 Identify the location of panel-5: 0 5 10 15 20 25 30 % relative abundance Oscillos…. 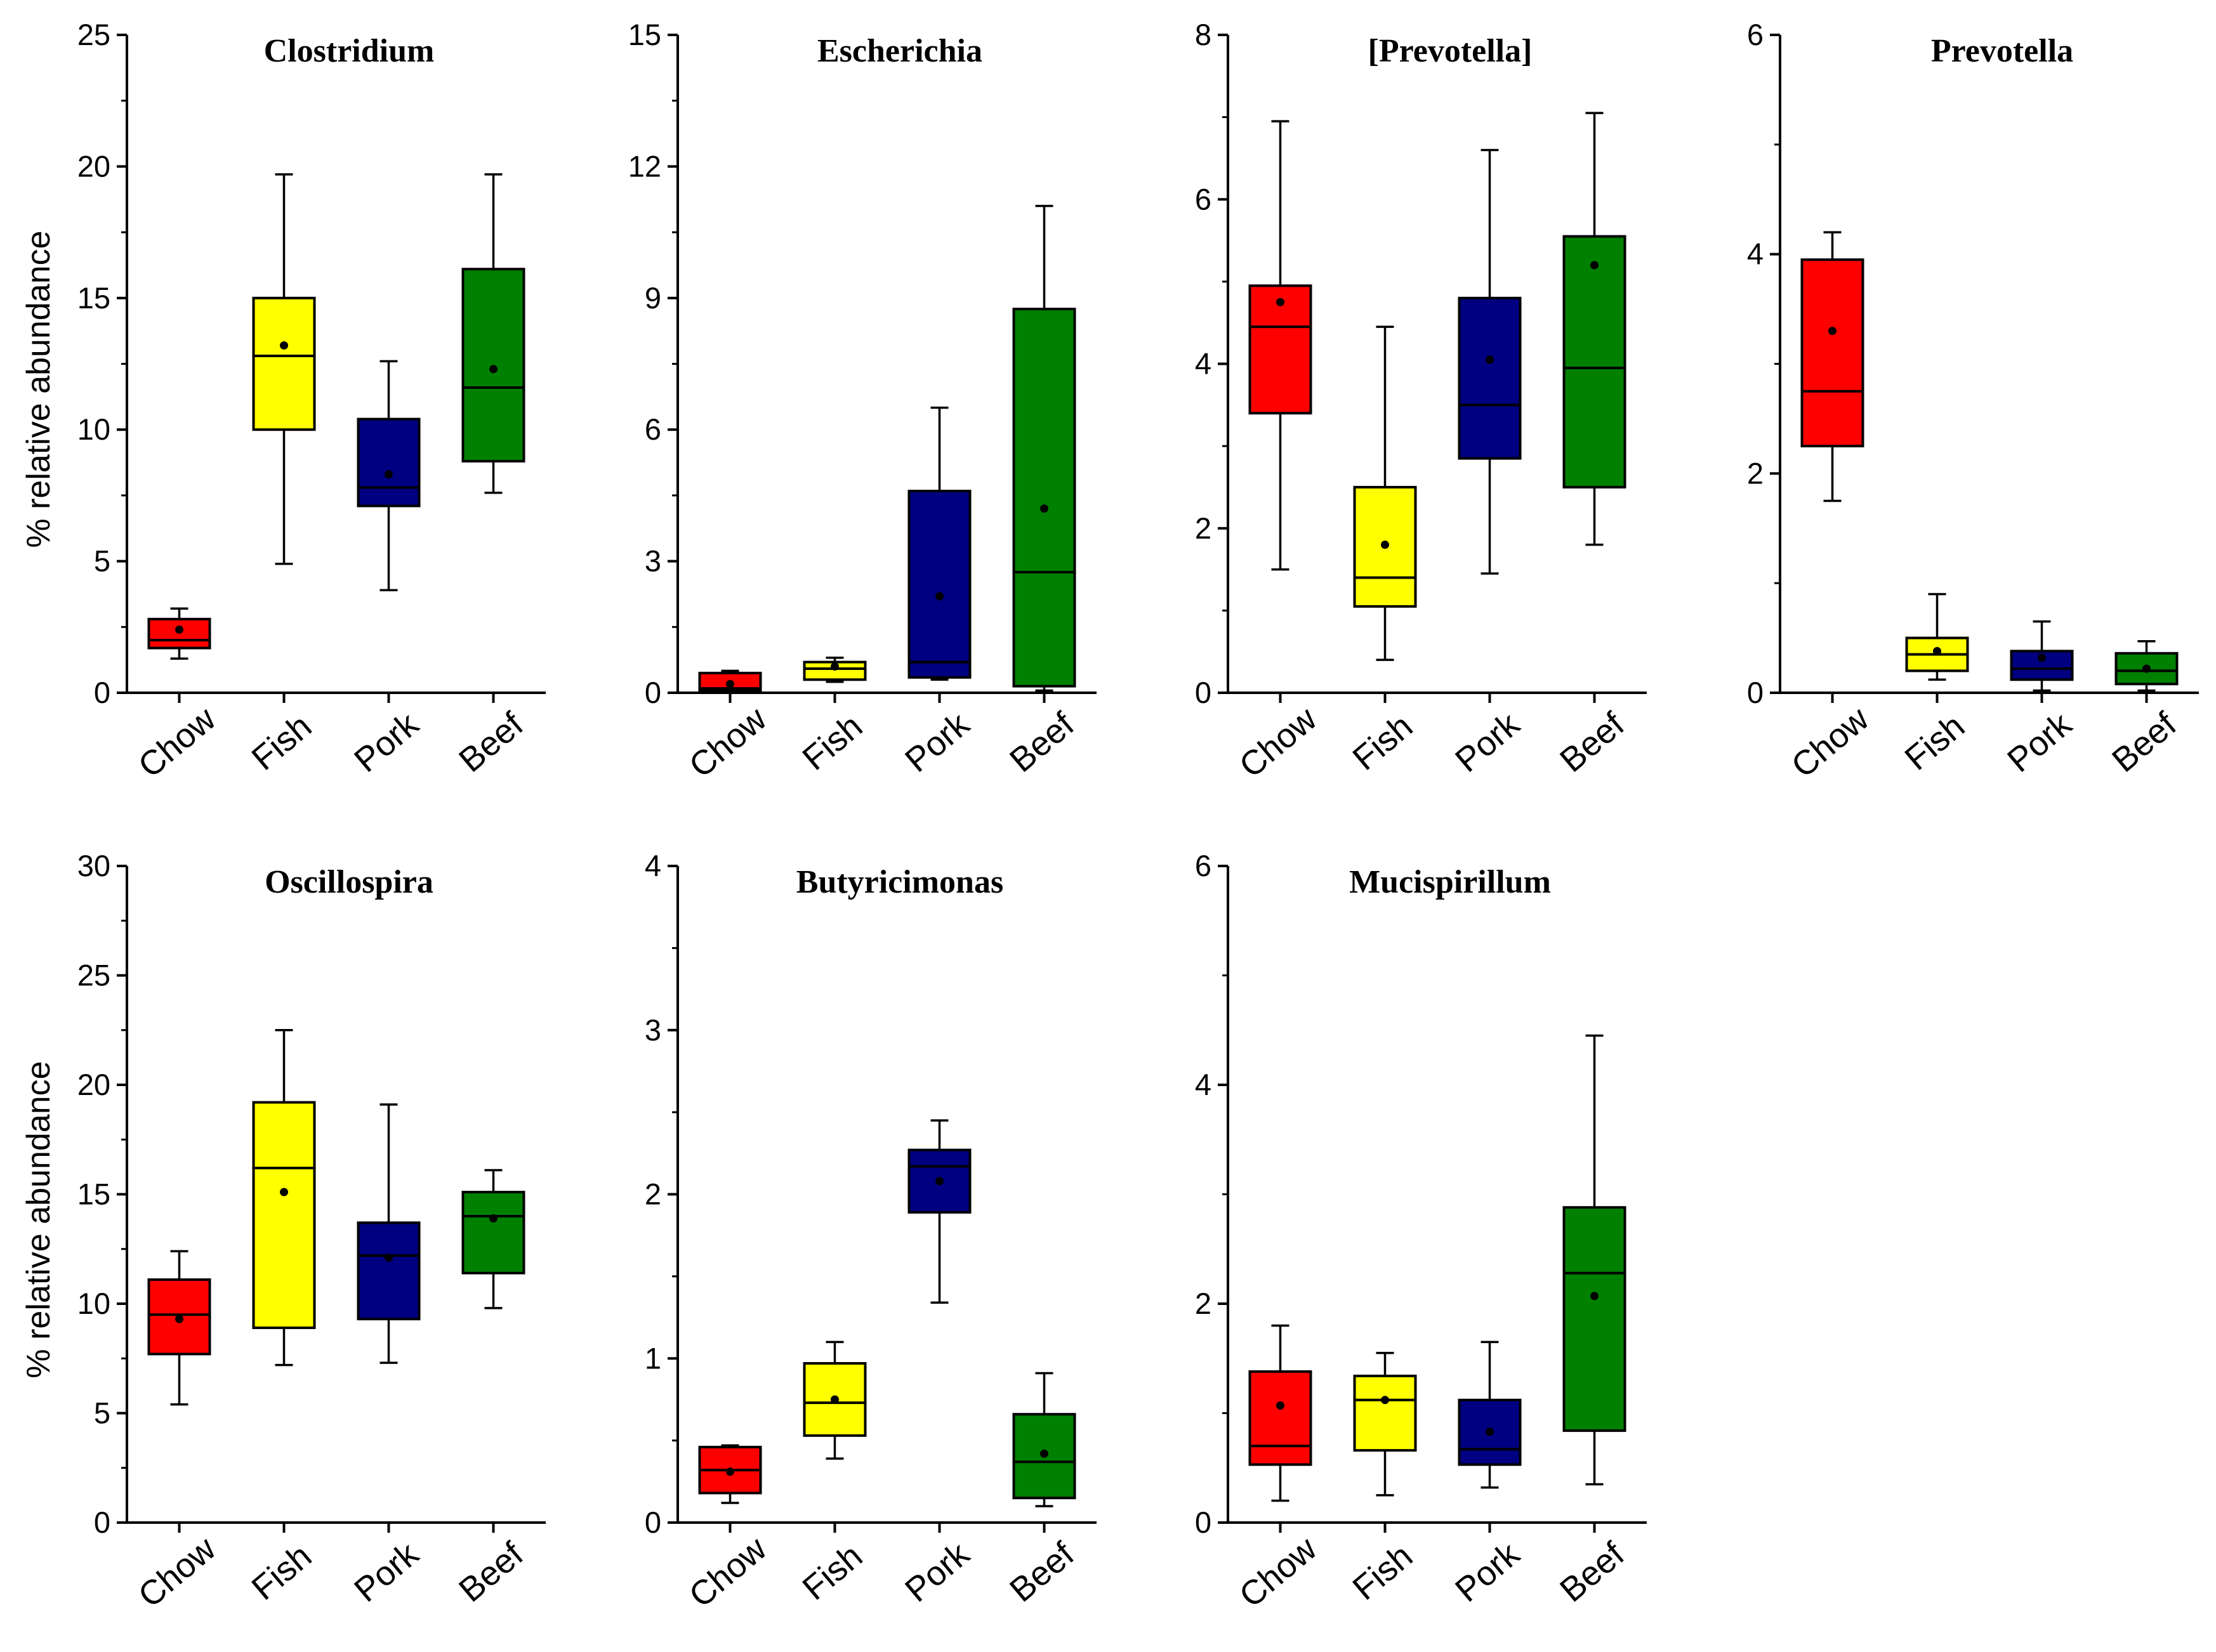
(283, 1232).